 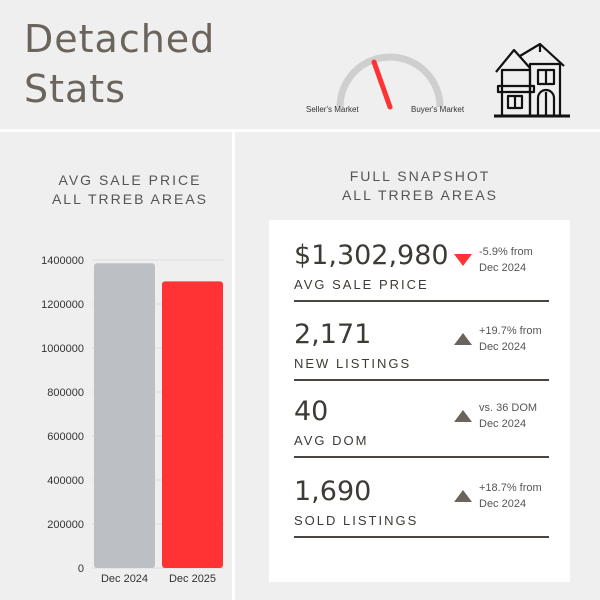 What do you see at coordinates (120, 39) in the screenshot?
I see `title-line-1: Detached` at bounding box center [120, 39].